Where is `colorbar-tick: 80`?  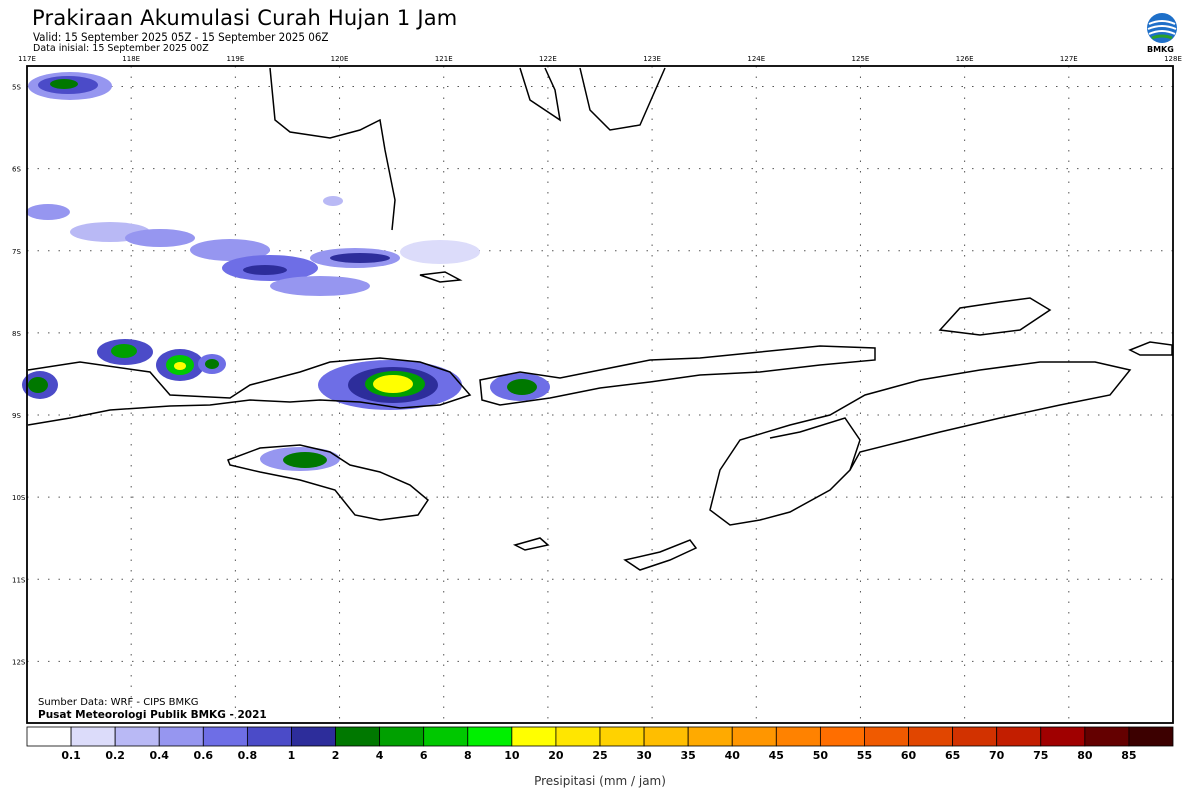 colorbar-tick: 80 is located at coordinates (1085, 755).